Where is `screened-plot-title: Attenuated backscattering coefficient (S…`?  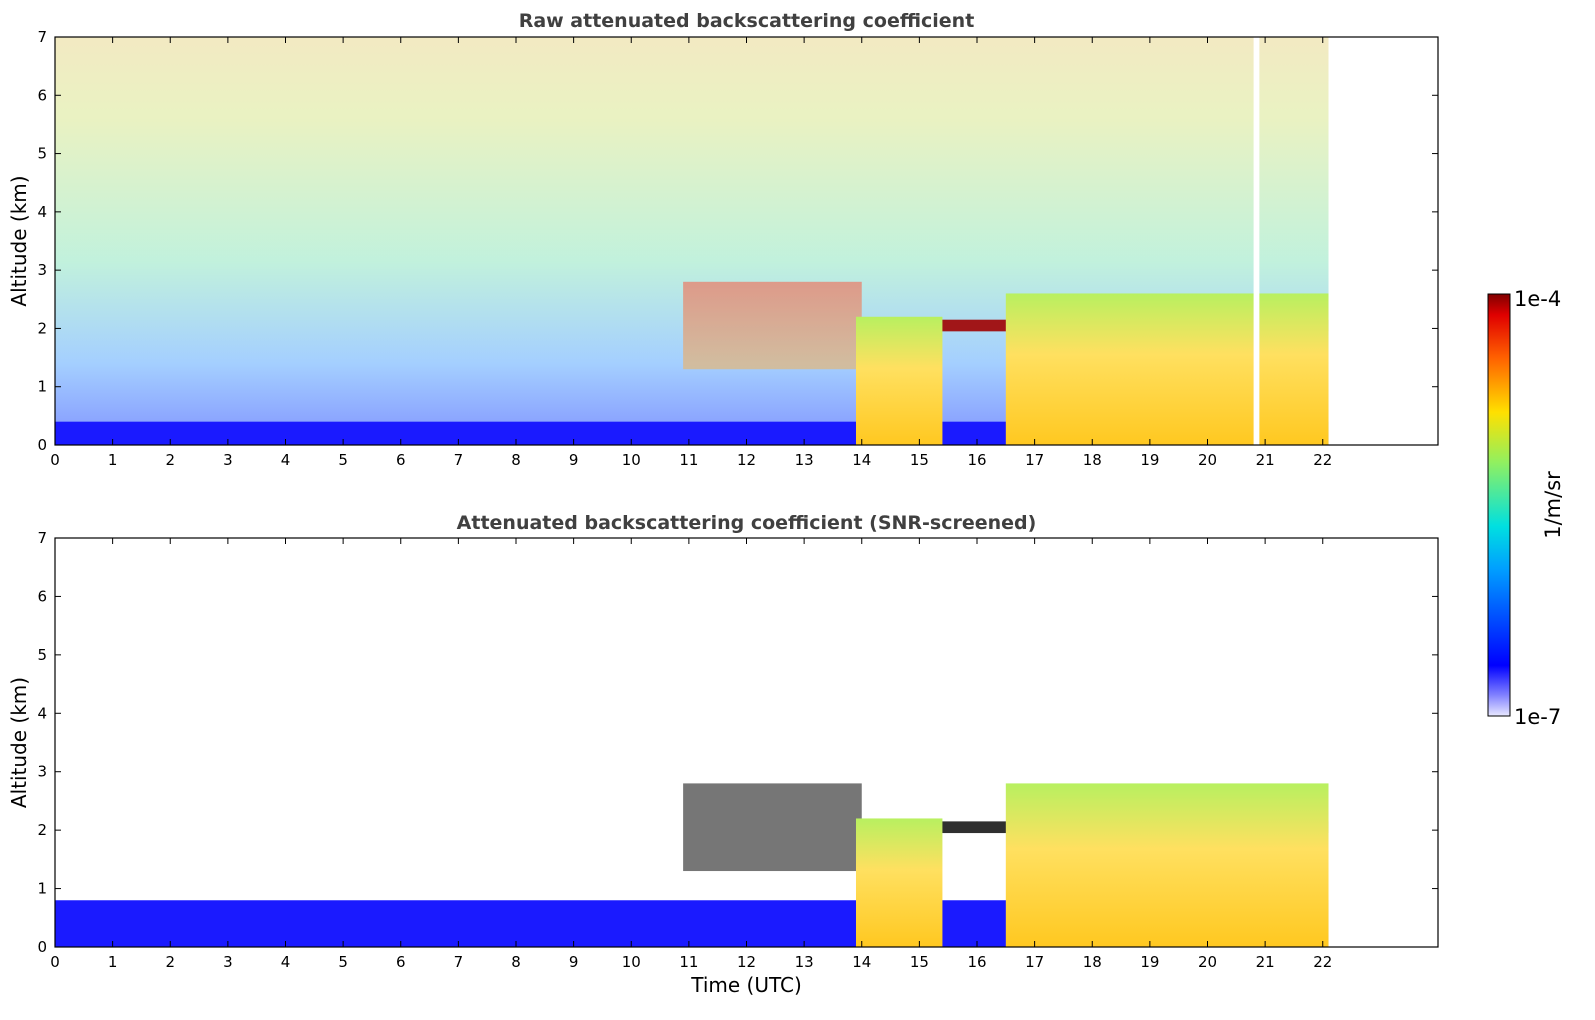 screened-plot-title: Attenuated backscattering coefficient (S… is located at coordinates (747, 523).